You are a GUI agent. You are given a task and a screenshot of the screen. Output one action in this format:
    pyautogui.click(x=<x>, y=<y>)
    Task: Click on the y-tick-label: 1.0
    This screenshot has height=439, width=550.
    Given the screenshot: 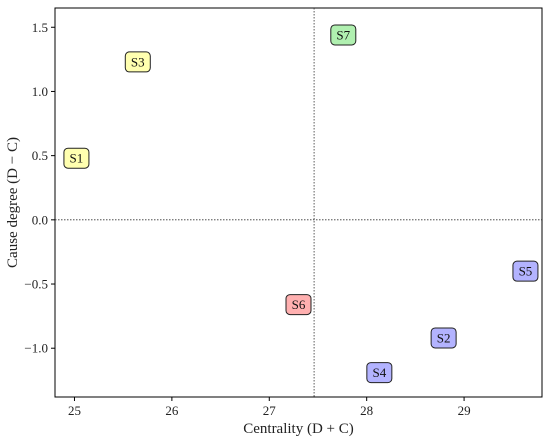 What is the action you would take?
    pyautogui.click(x=40, y=91)
    